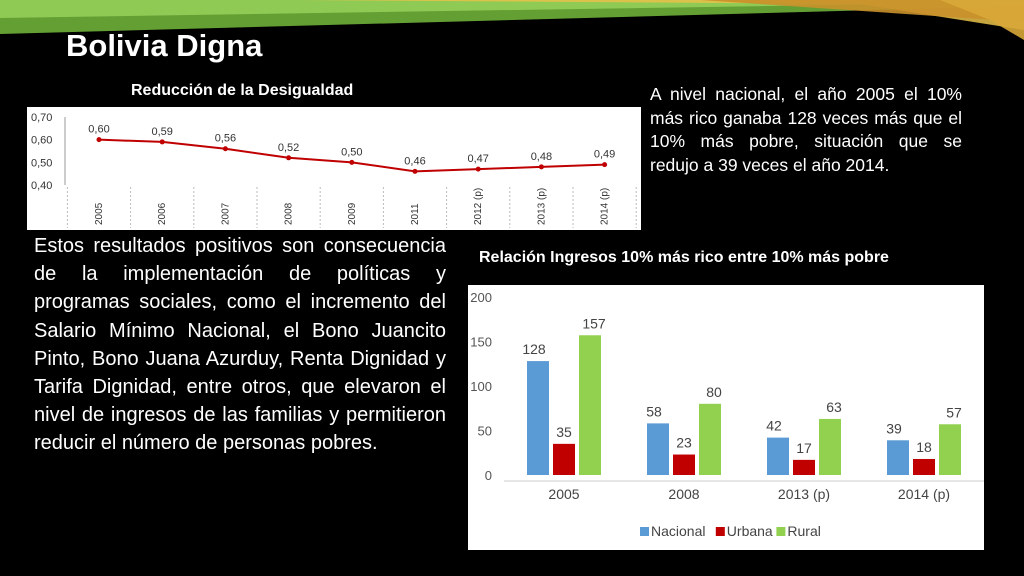 This screenshot has height=576, width=1024. I want to click on bar-chart-ytick: 150, so click(481, 342).